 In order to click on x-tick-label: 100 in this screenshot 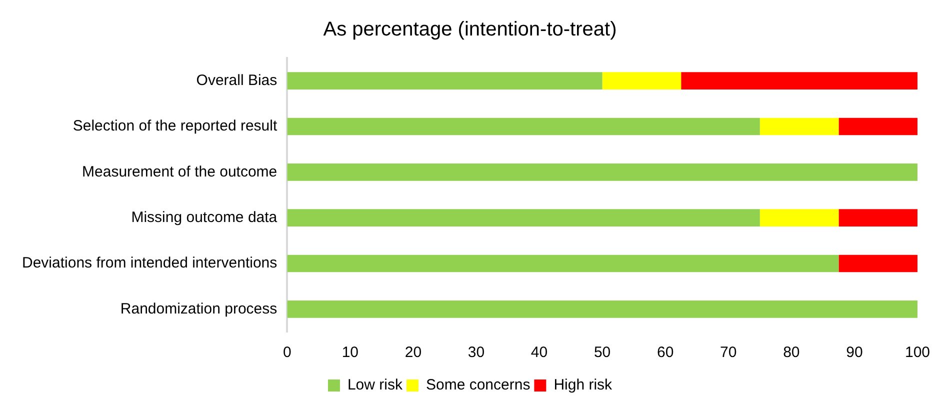, I will do `click(917, 353)`.